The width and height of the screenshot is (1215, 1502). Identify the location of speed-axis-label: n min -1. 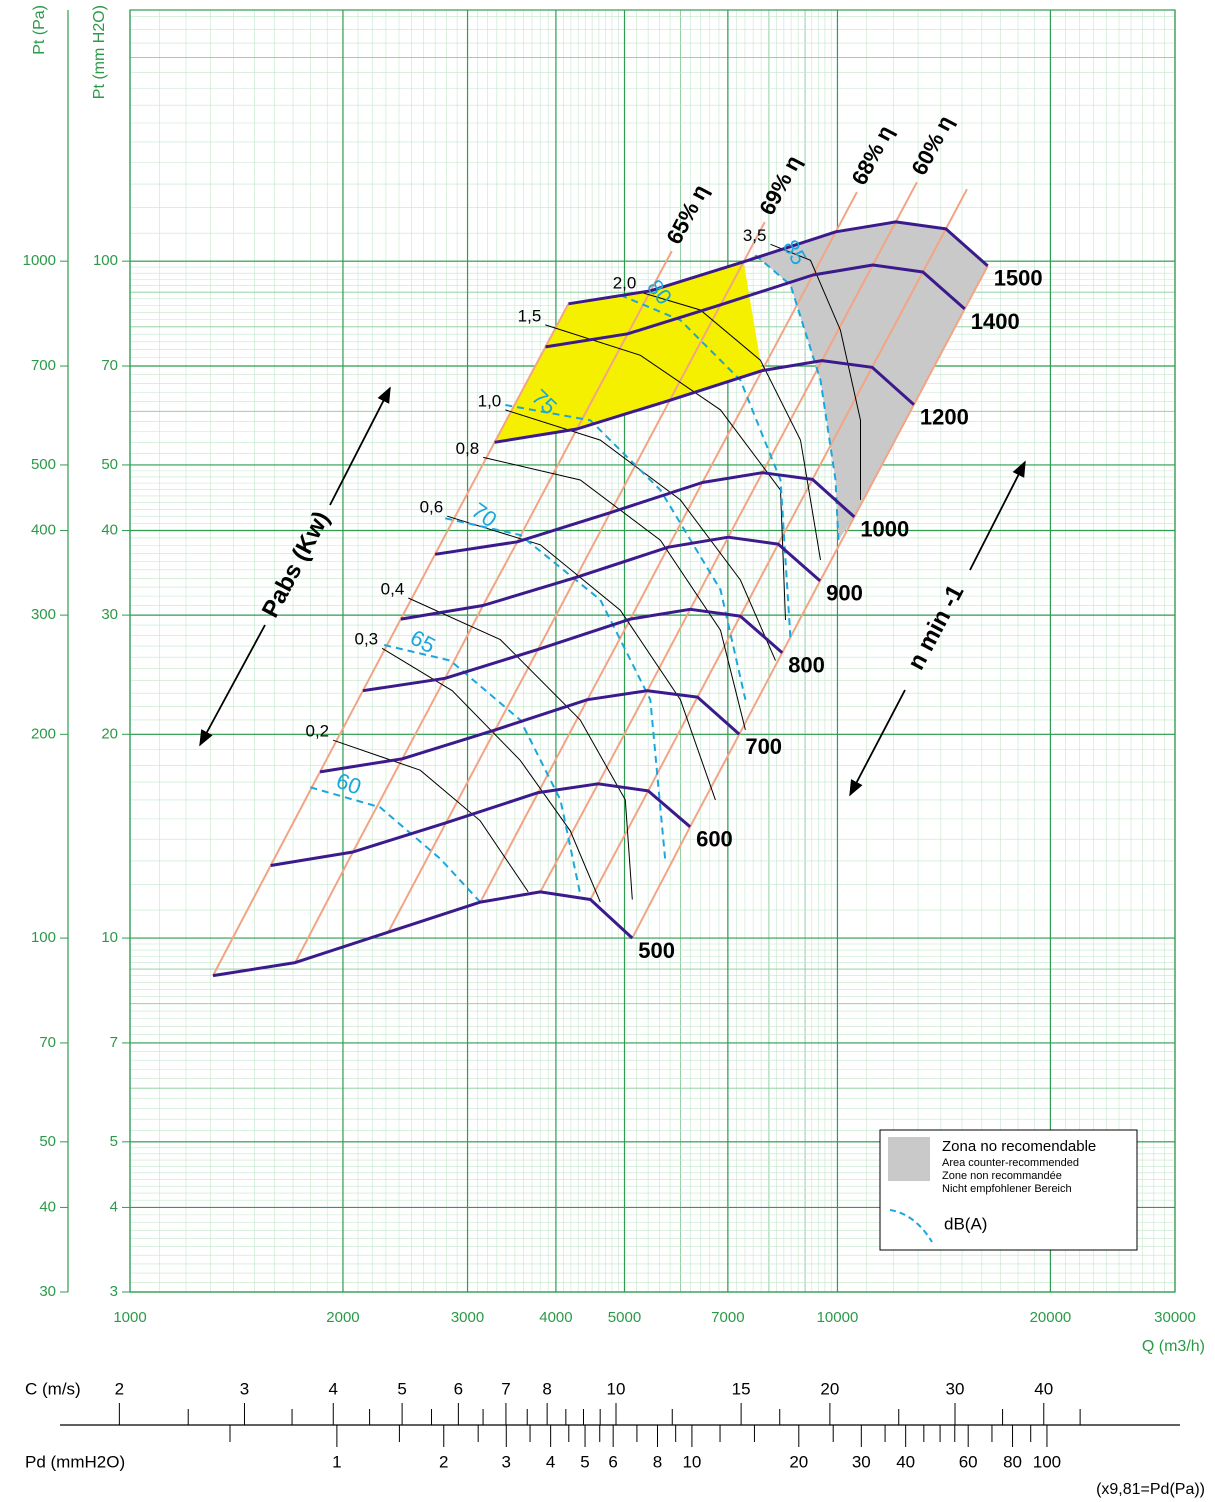
(935, 627).